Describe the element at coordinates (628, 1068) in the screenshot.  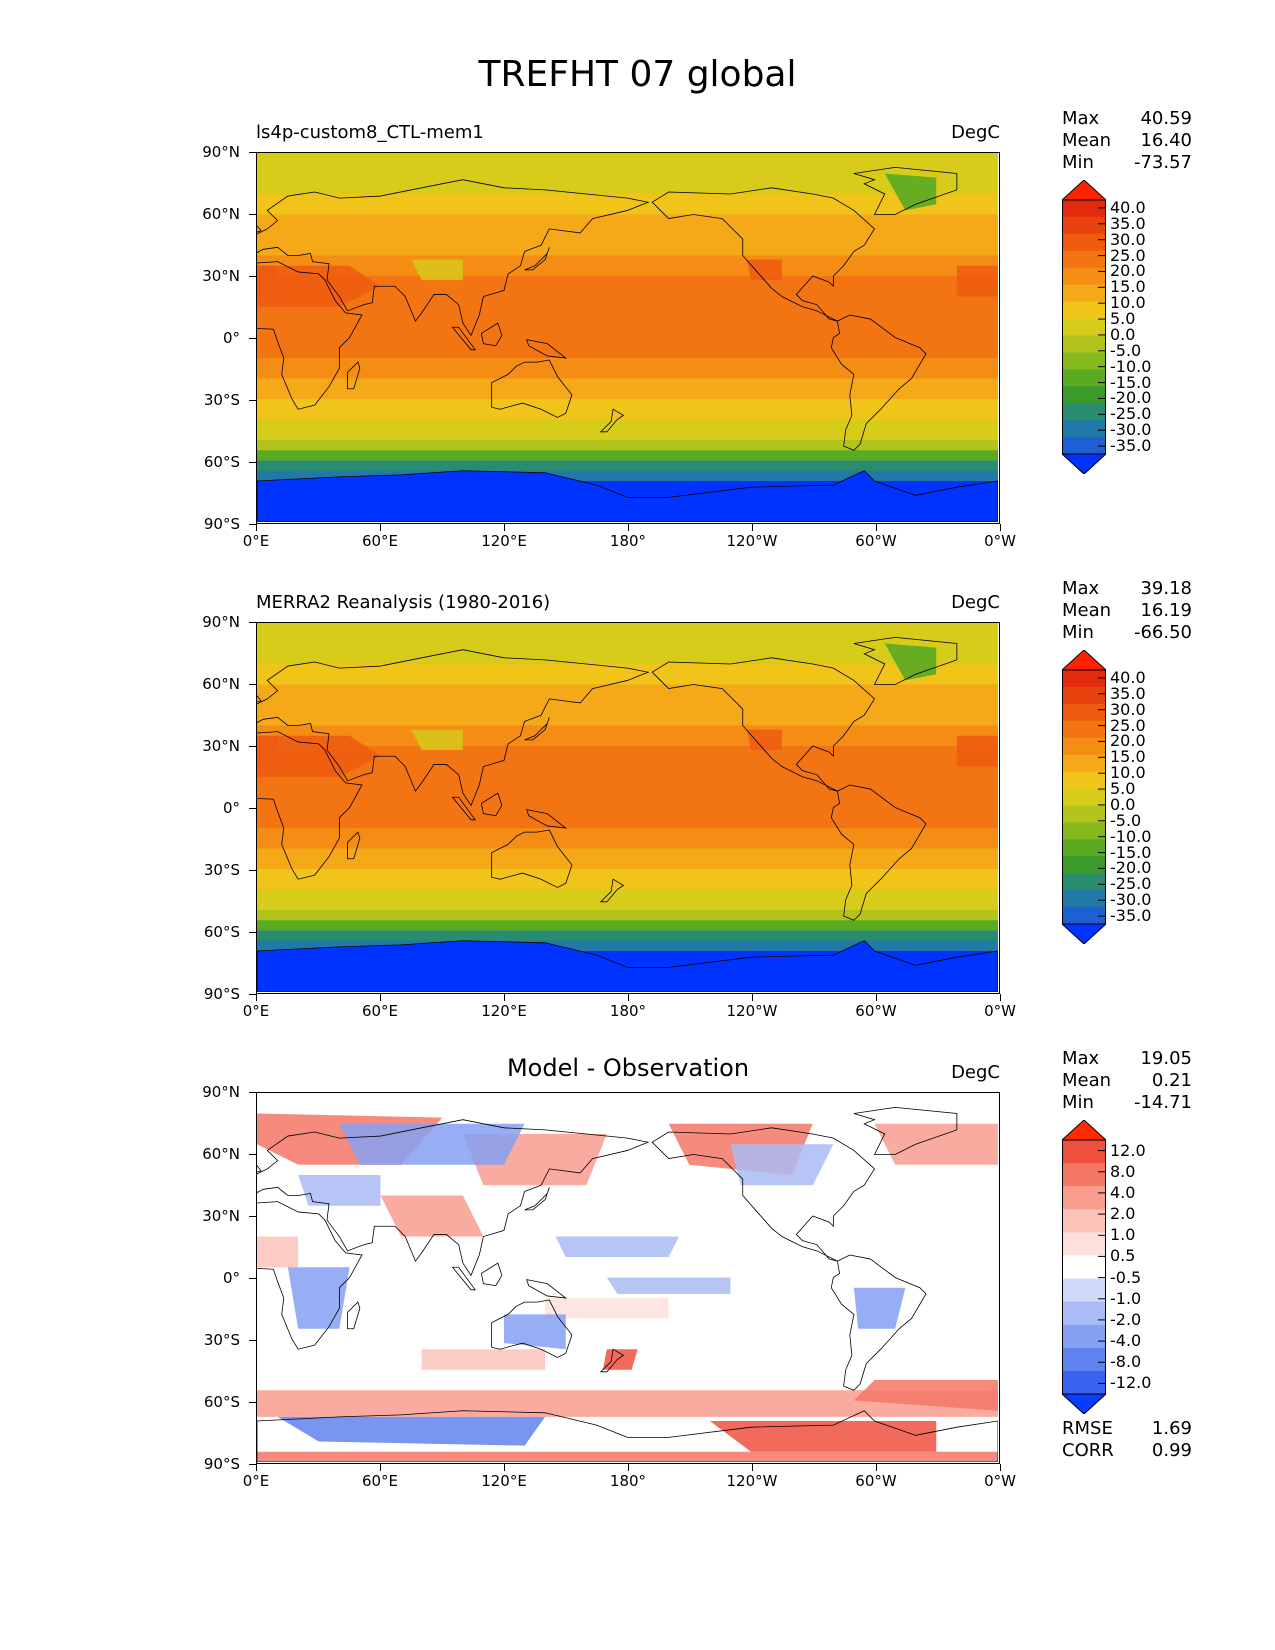
I see `panel-center-title: Model - Observation` at that location.